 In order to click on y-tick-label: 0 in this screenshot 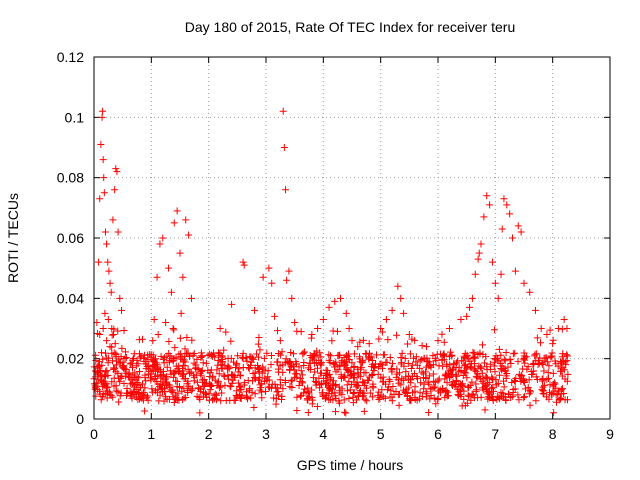, I will do `click(80, 419)`.